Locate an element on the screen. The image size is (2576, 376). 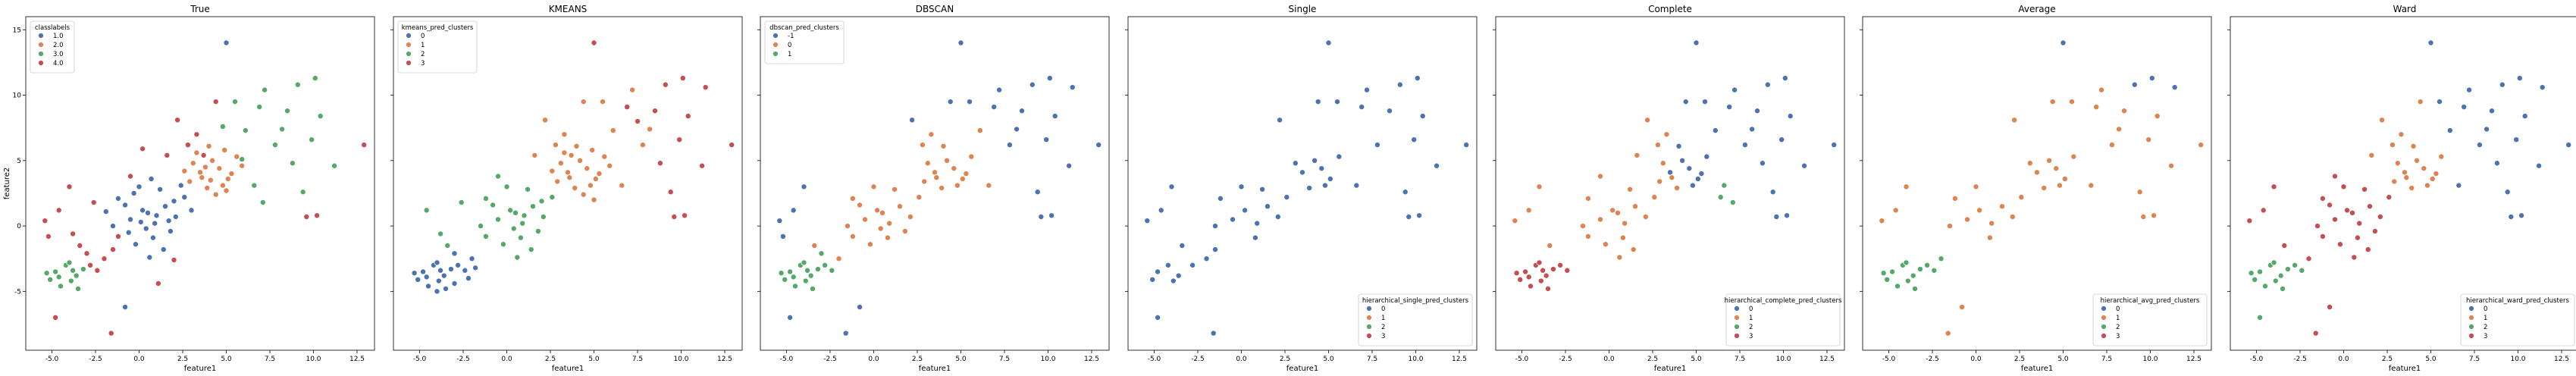
legend-title: hierarchical_ward_pred_clusters is located at coordinates (2518, 301).